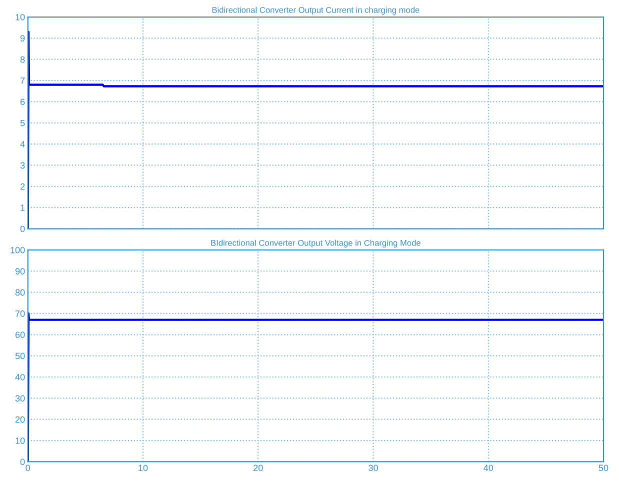  What do you see at coordinates (22, 102) in the screenshot?
I see `y-tick-label: 6` at bounding box center [22, 102].